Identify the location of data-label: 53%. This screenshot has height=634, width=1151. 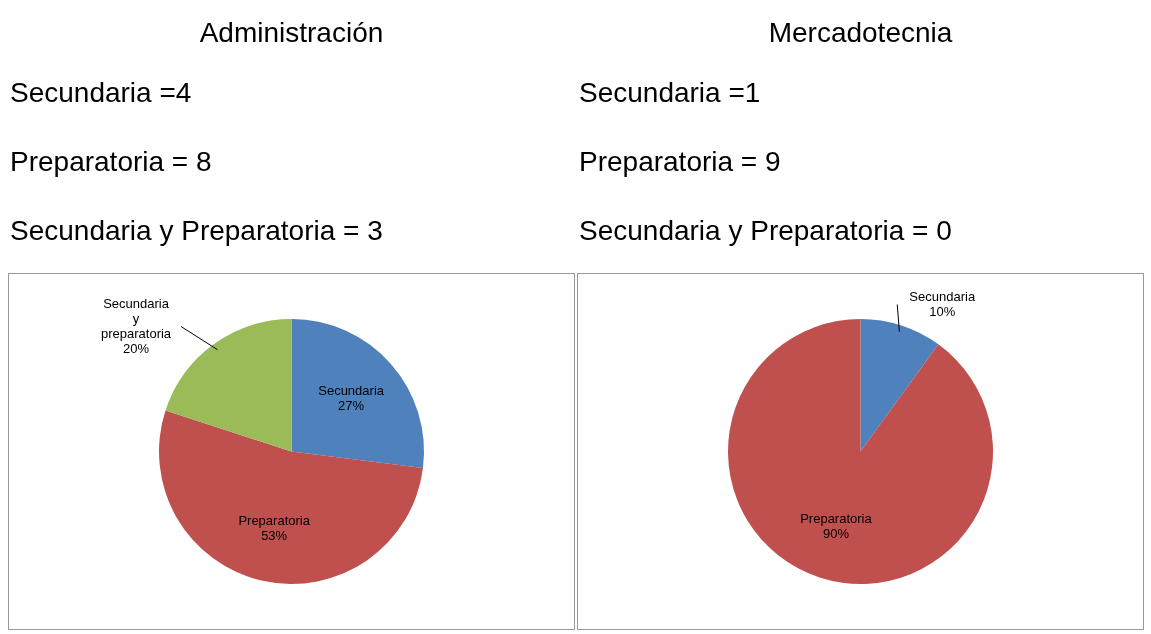
(274, 536).